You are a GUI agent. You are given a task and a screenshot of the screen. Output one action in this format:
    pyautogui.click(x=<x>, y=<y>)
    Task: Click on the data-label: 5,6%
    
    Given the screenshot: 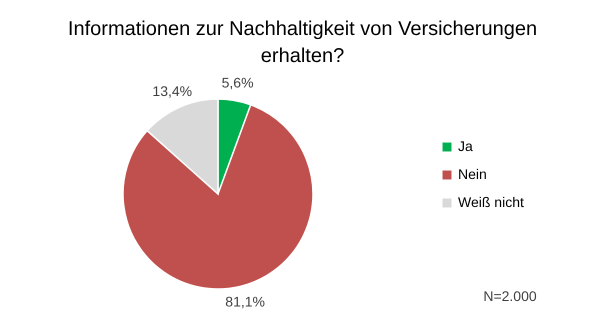 What is the action you would take?
    pyautogui.click(x=238, y=82)
    